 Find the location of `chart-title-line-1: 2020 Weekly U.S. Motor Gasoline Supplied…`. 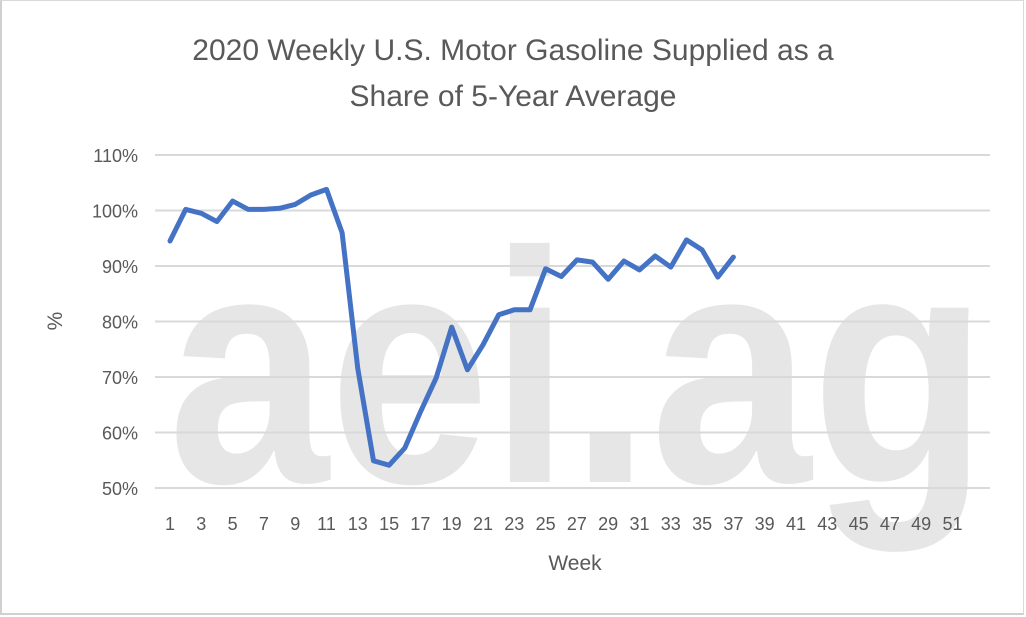

chart-title-line-1: 2020 Weekly U.S. Motor Gasoline Supplied… is located at coordinates (513, 50).